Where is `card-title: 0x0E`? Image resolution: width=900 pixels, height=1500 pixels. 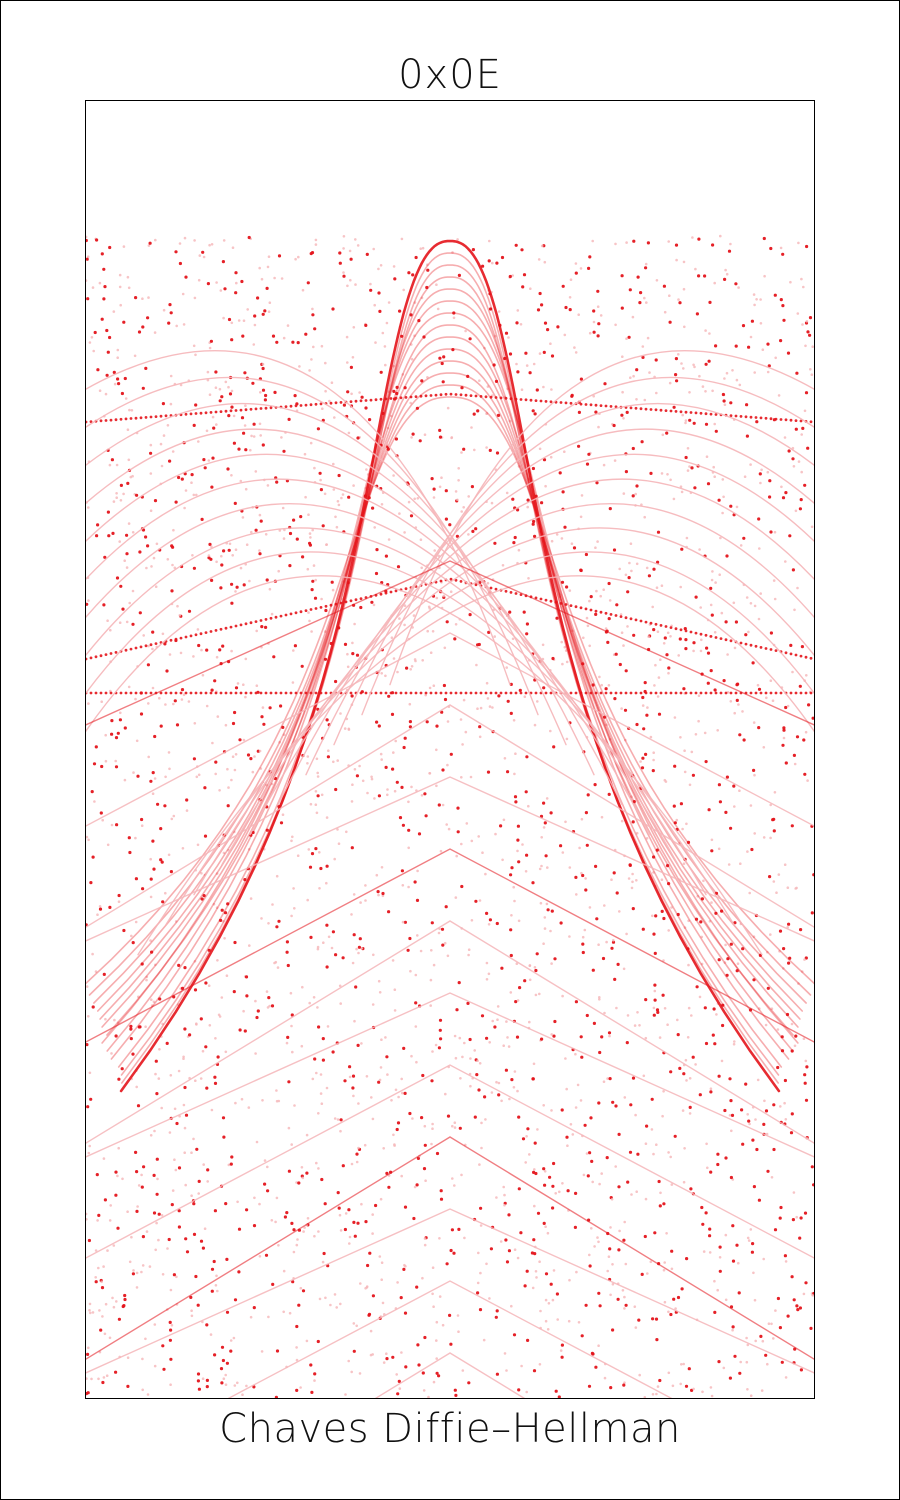
card-title: 0x0E is located at coordinates (450, 75).